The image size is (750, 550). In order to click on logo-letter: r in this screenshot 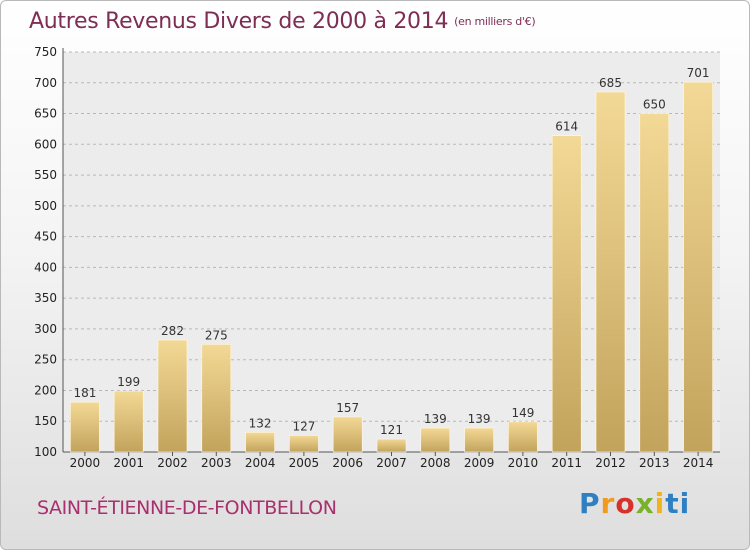, I will do `click(608, 503)`.